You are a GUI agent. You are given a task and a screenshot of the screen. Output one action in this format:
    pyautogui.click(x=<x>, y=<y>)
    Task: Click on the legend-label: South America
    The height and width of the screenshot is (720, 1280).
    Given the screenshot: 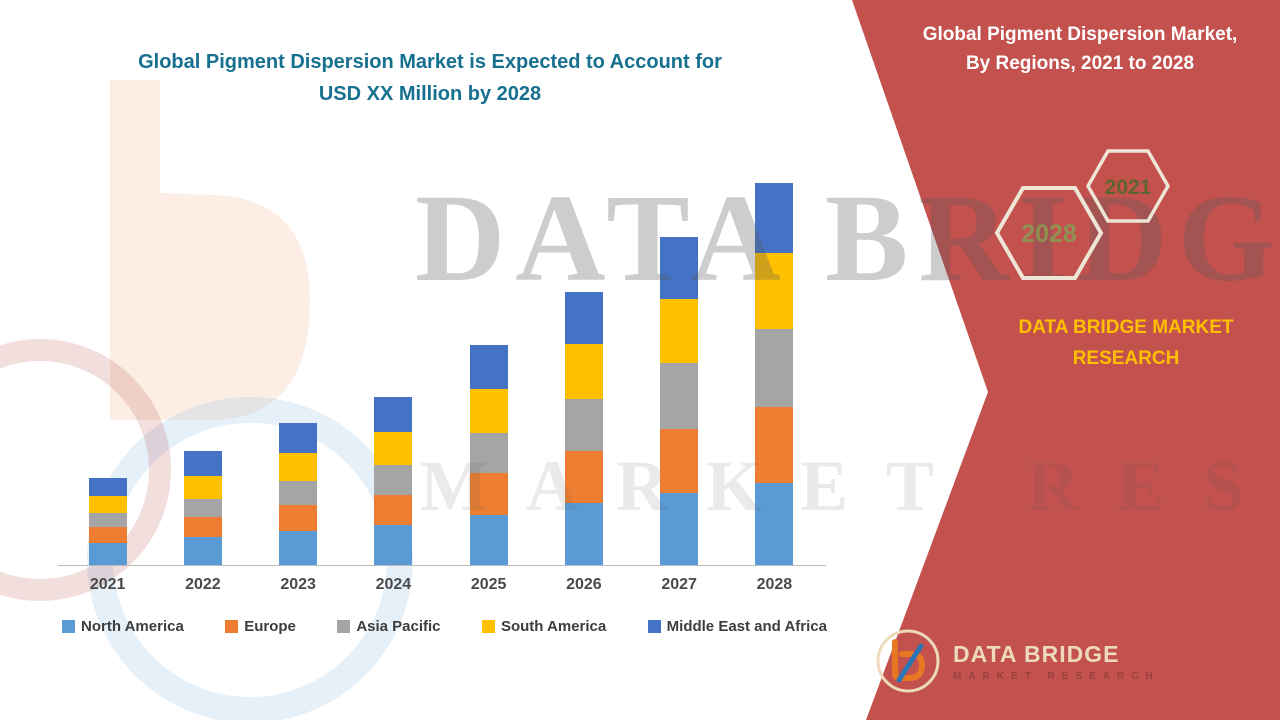 What is the action you would take?
    pyautogui.click(x=553, y=626)
    